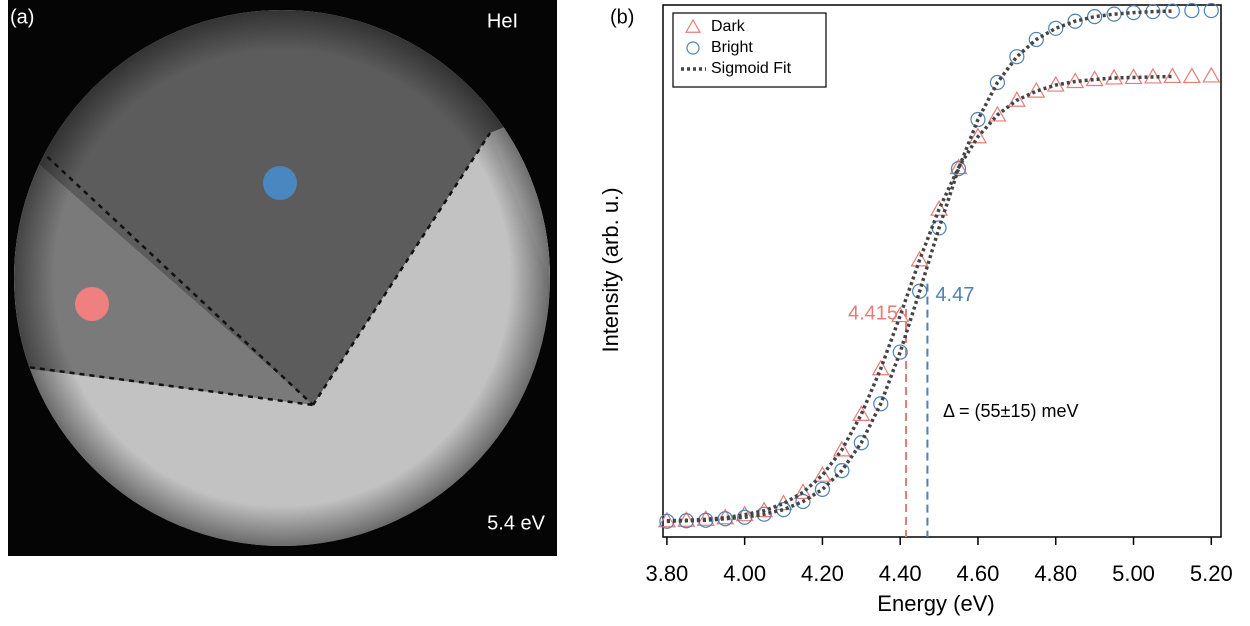 This screenshot has width=1250, height=626. Describe the element at coordinates (978, 573) in the screenshot. I see `x-tick-label: 4.60` at that location.